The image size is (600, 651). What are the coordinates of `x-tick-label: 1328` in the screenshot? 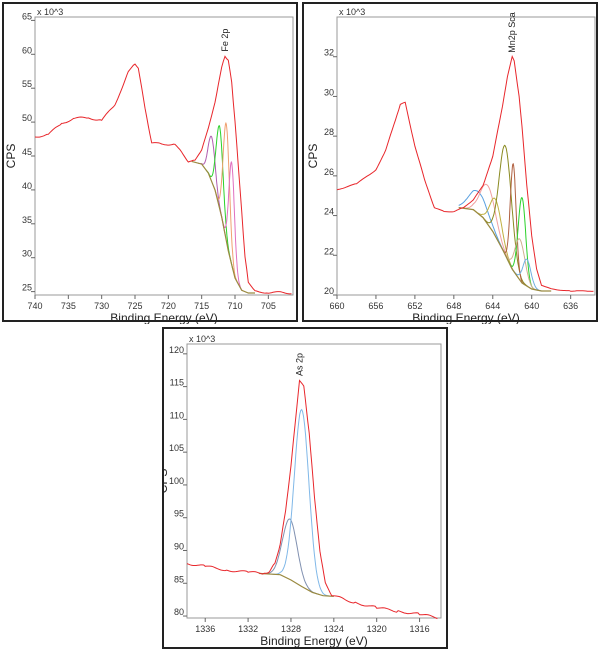 It's located at (291, 629).